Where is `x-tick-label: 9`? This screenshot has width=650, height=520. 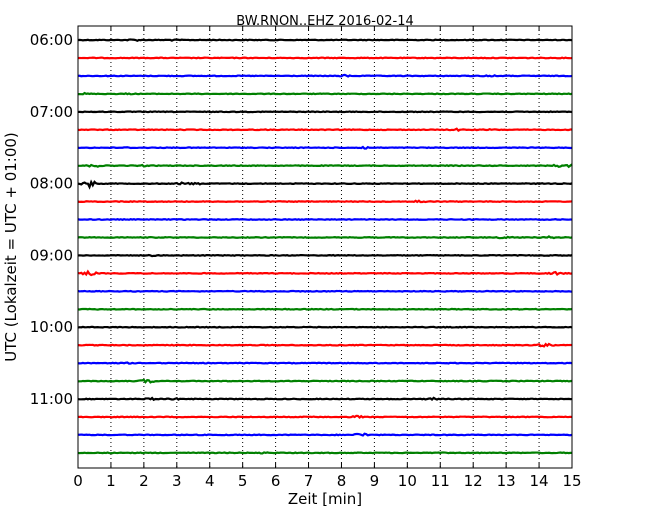
x-tick-label: 9 is located at coordinates (375, 481).